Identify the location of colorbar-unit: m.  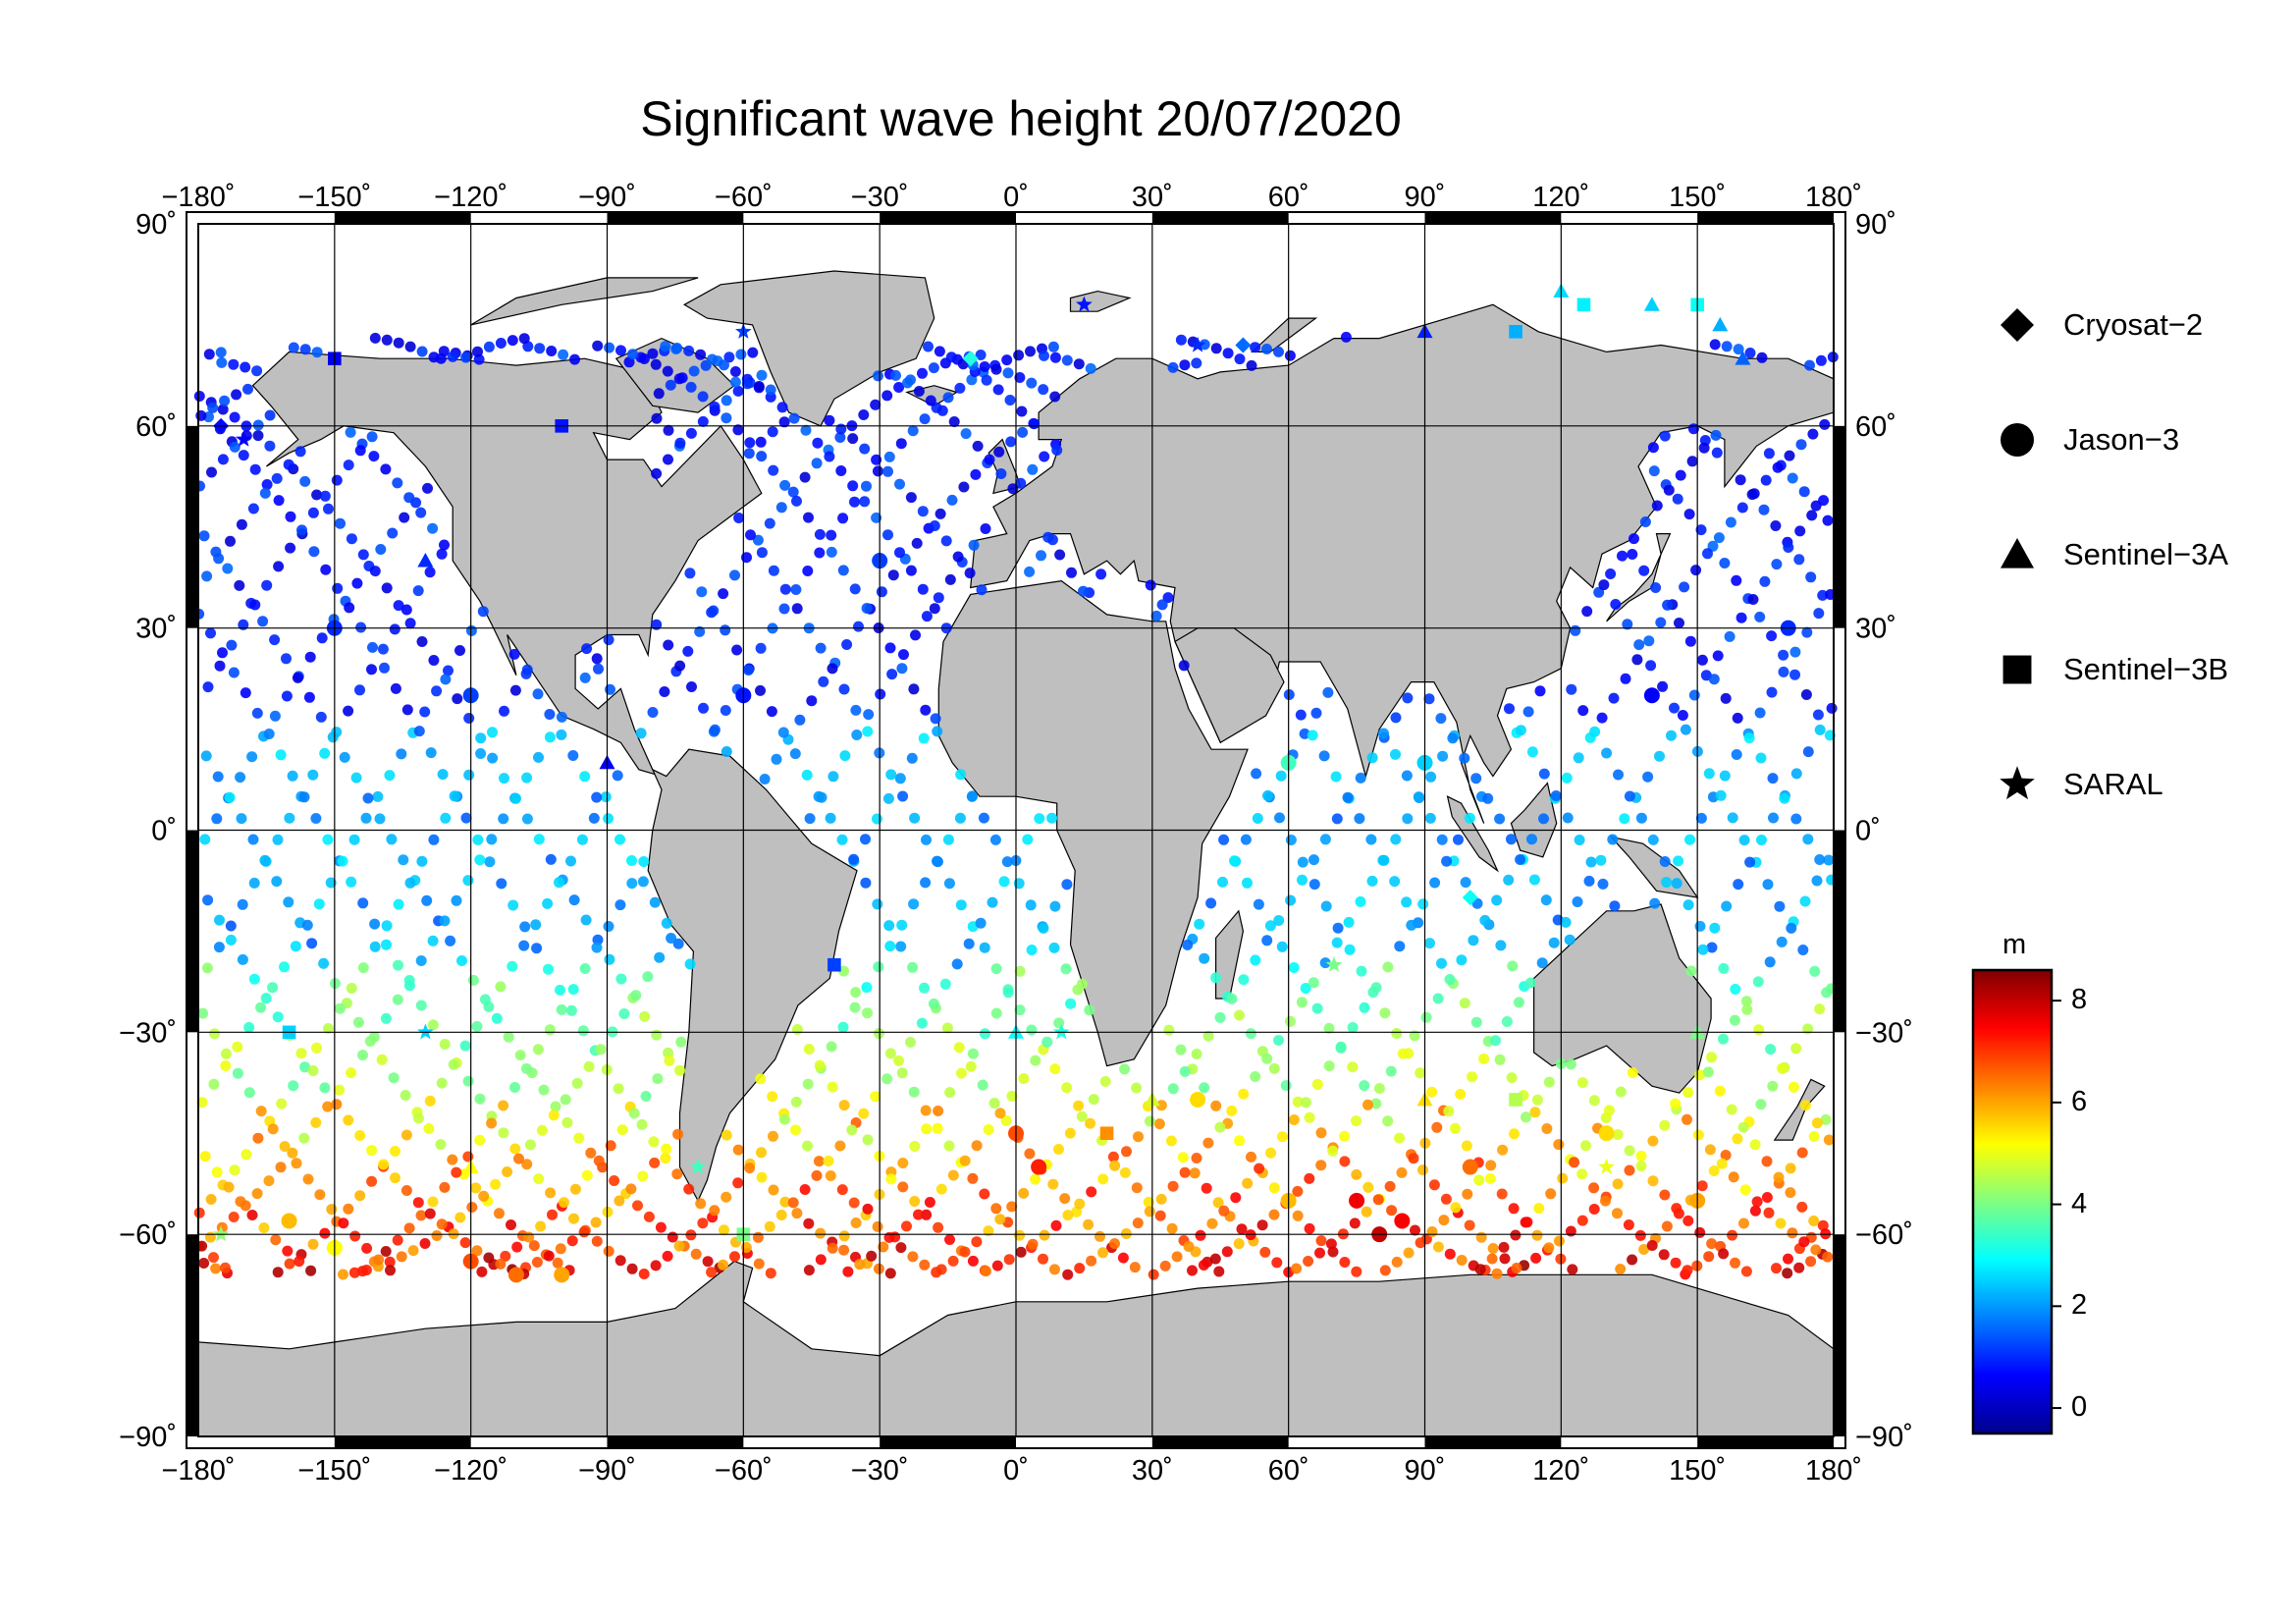
(2014, 944).